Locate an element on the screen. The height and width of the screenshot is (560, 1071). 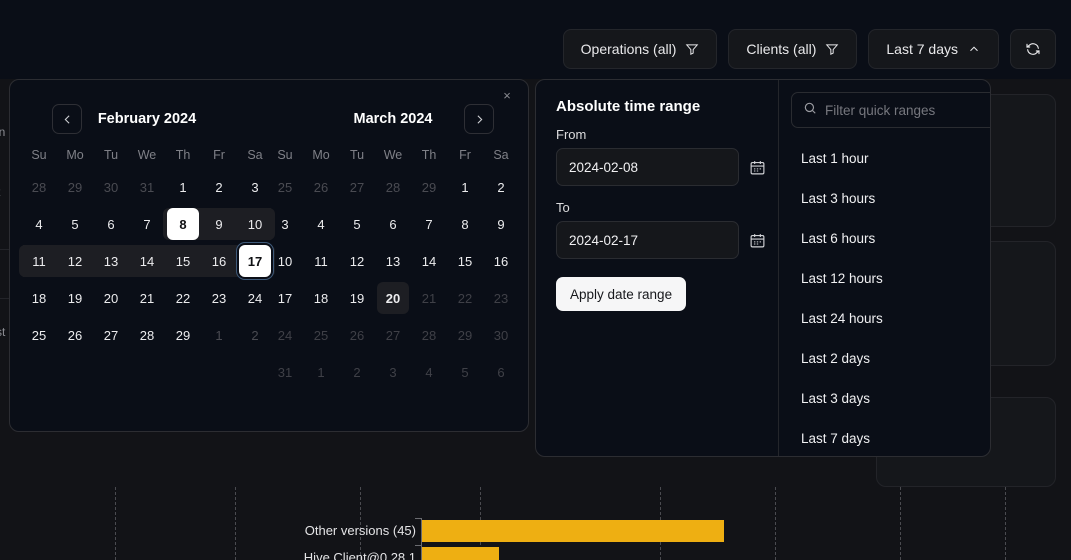
quick-range-item: Last 12 hours is located at coordinates (842, 278).